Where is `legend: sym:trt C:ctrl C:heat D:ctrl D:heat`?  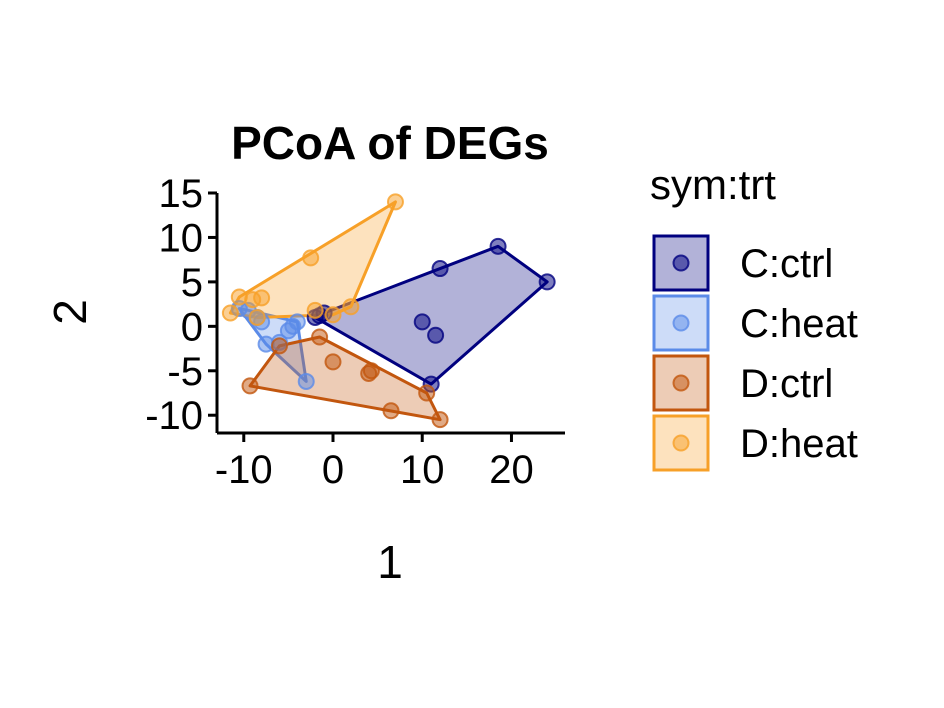 legend: sym:trt C:ctrl C:heat D:ctrl D:heat is located at coordinates (754, 316).